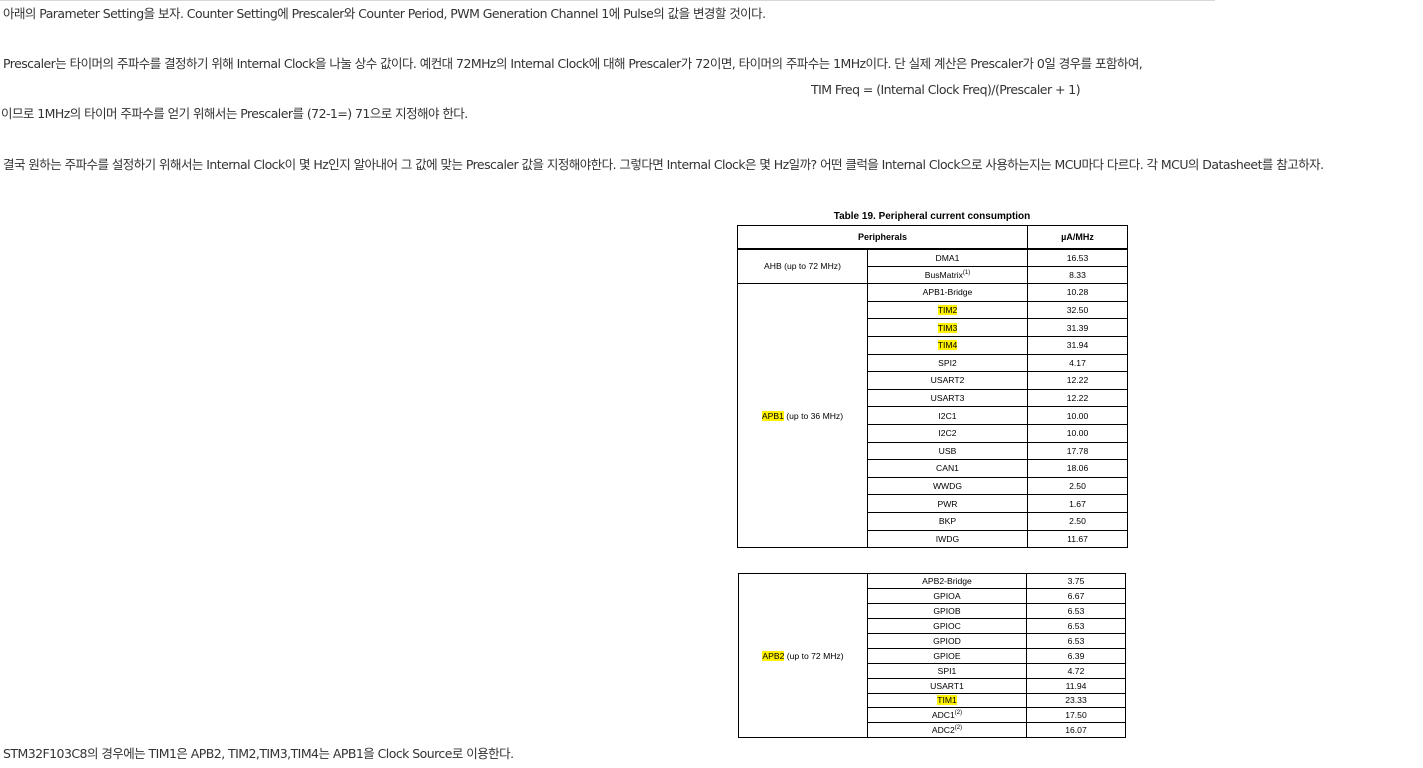 This screenshot has width=1423, height=768. I want to click on table-row: ADC2(2) 16.07, so click(932, 730).